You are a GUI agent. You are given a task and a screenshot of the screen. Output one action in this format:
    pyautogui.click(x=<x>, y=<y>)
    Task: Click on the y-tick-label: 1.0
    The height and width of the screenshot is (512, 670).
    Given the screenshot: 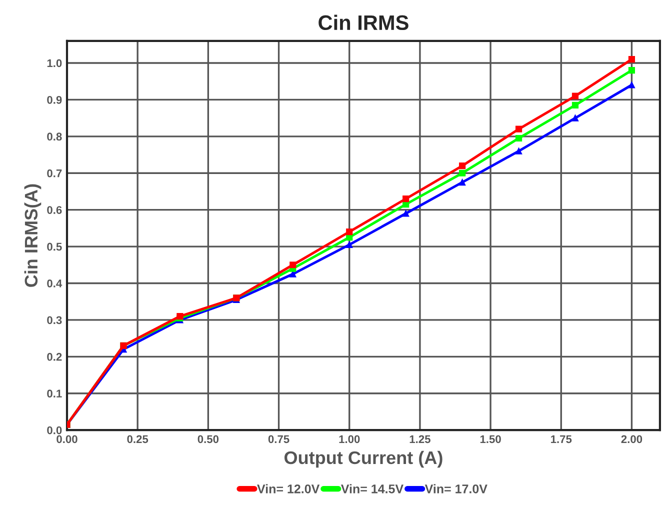 What is the action you would take?
    pyautogui.click(x=54, y=63)
    